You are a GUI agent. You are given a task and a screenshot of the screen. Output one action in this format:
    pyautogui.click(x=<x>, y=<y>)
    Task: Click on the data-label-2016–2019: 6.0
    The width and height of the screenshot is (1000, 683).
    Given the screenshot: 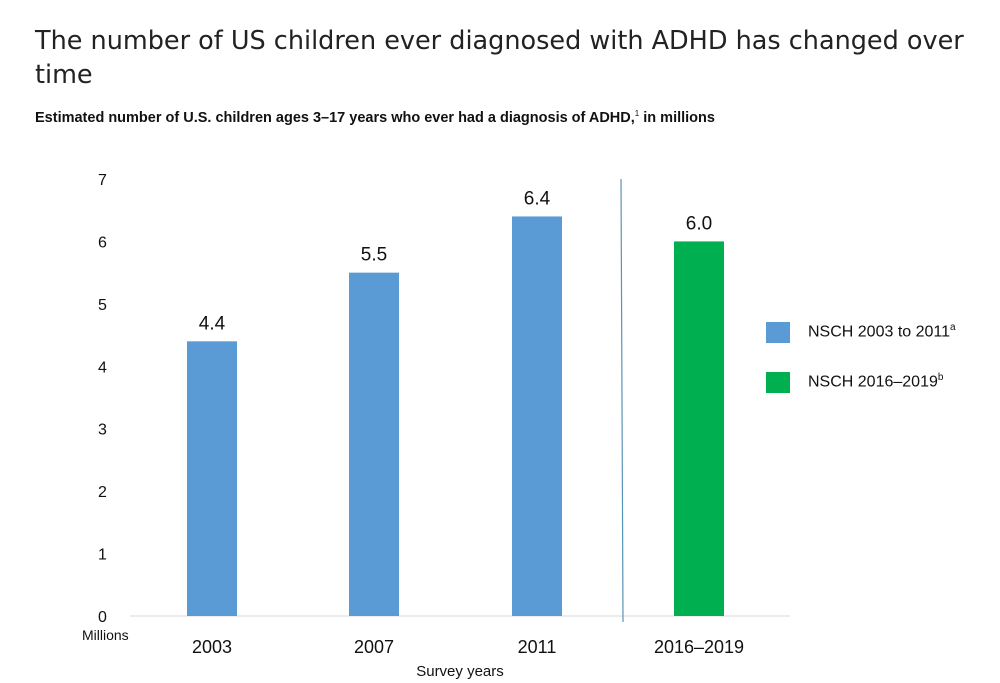 What is the action you would take?
    pyautogui.click(x=699, y=223)
    